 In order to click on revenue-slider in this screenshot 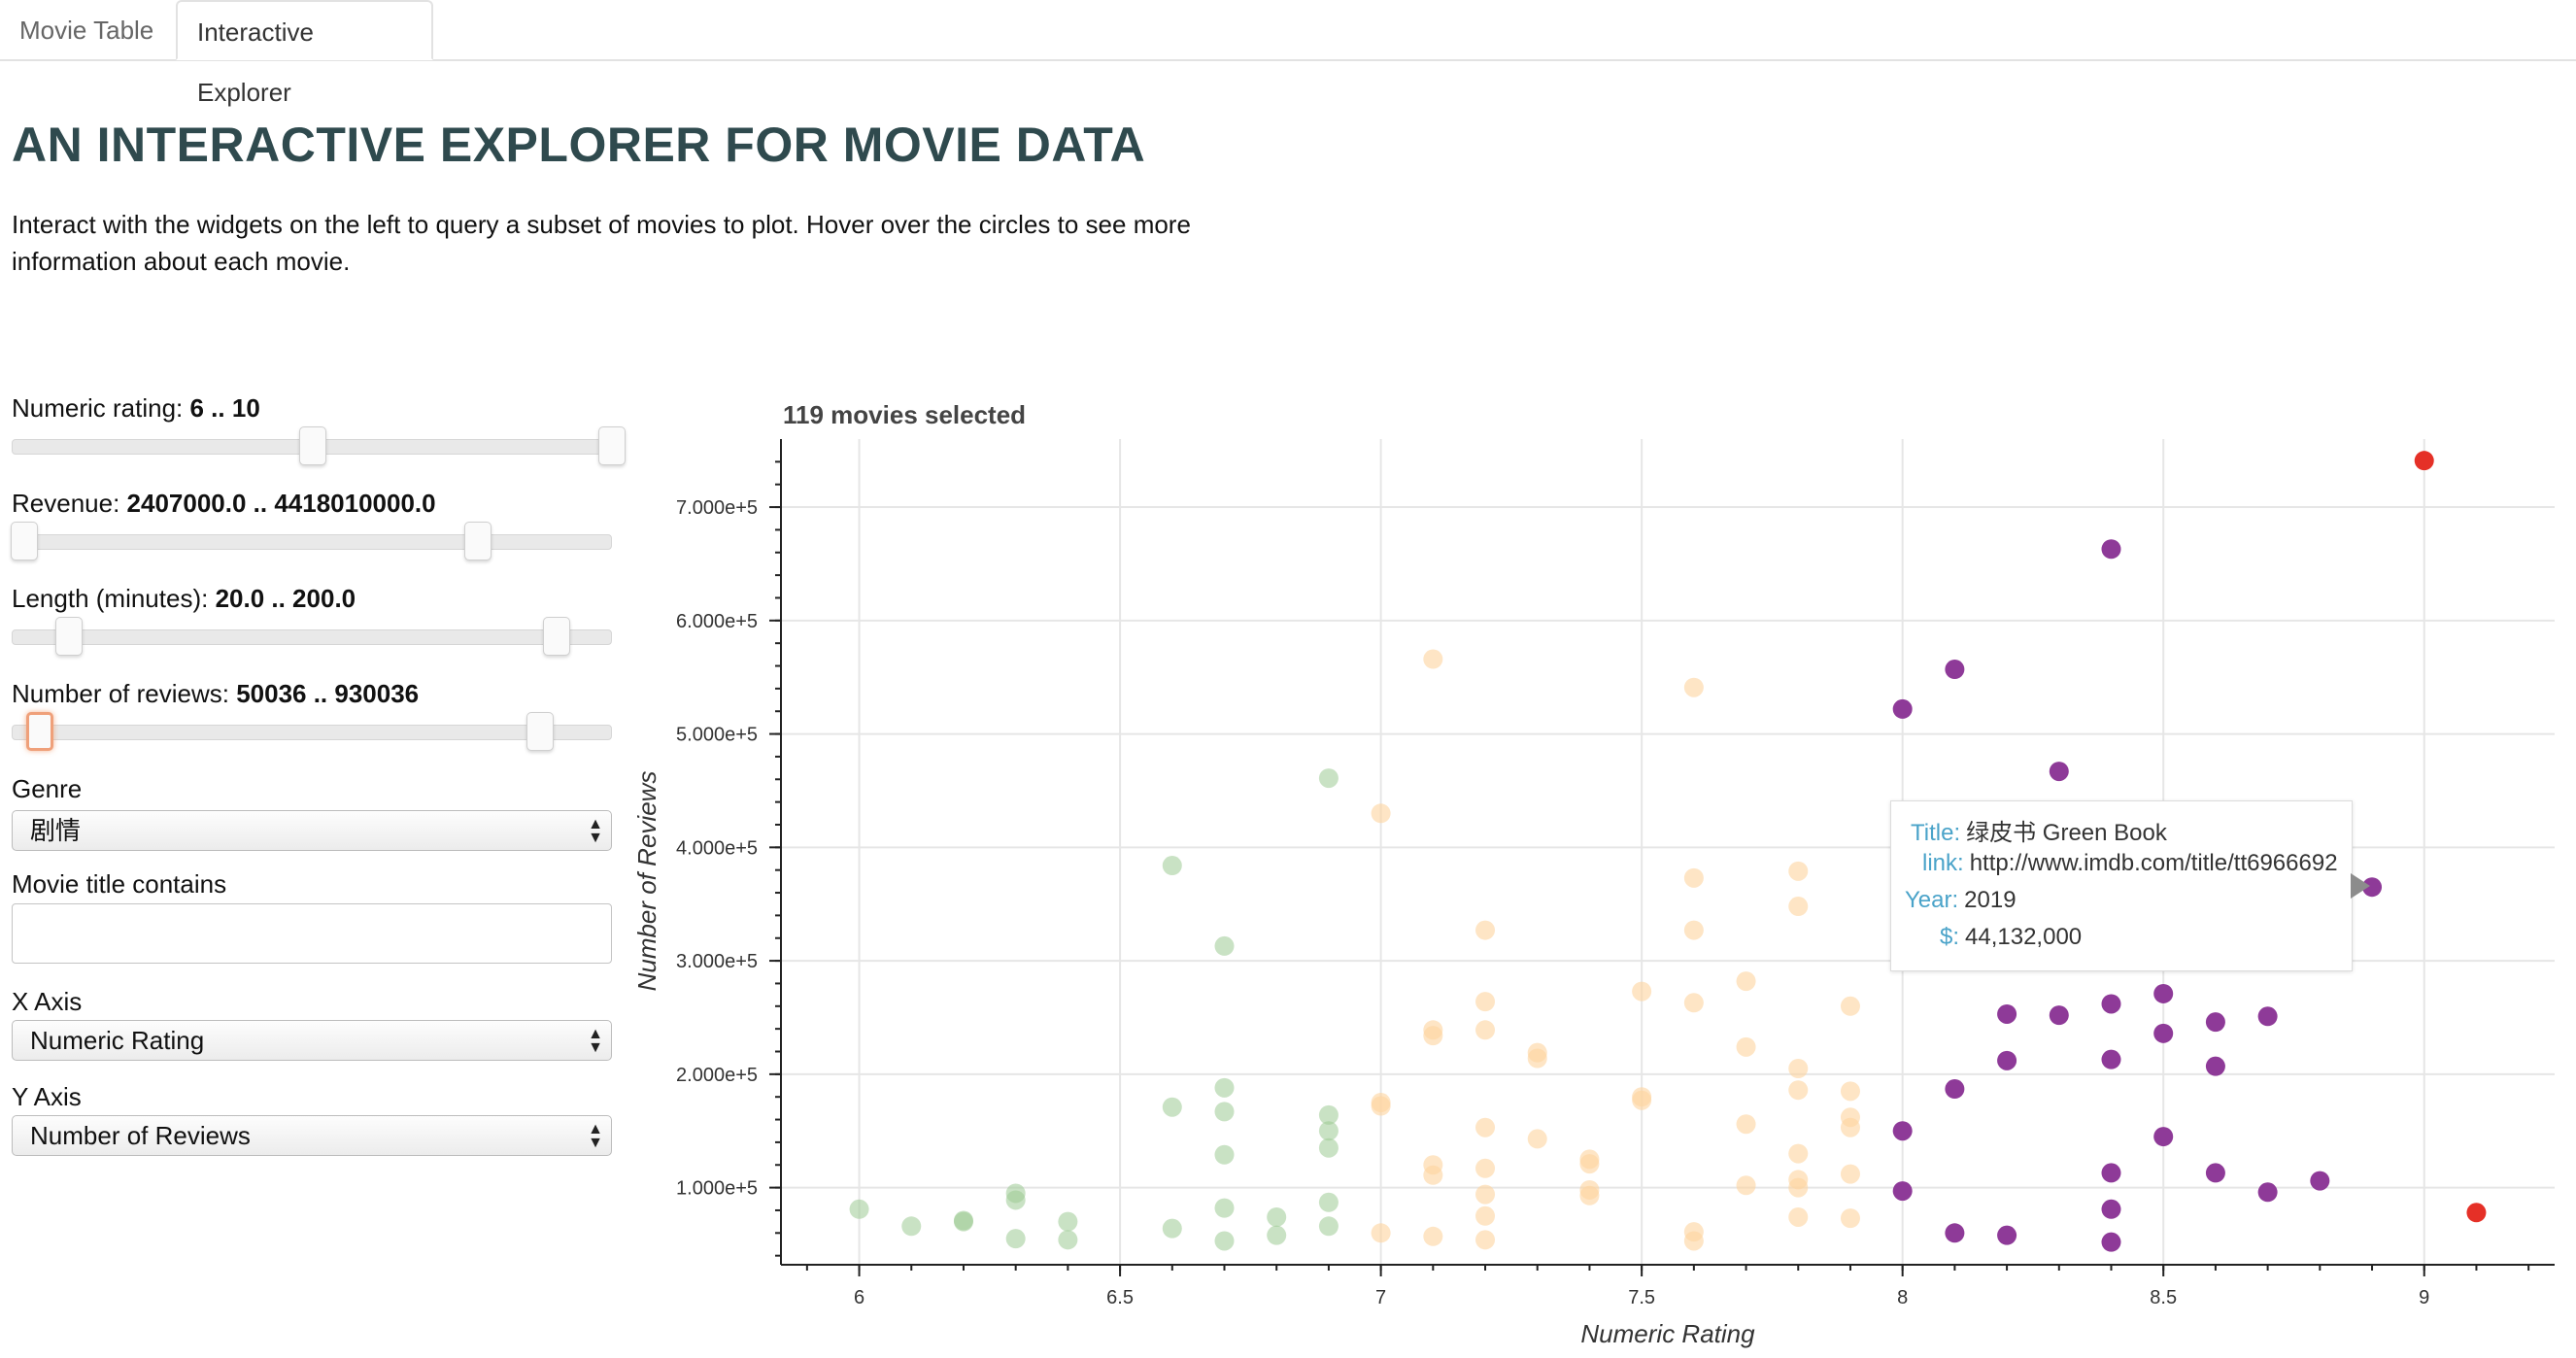, I will do `click(311, 541)`.